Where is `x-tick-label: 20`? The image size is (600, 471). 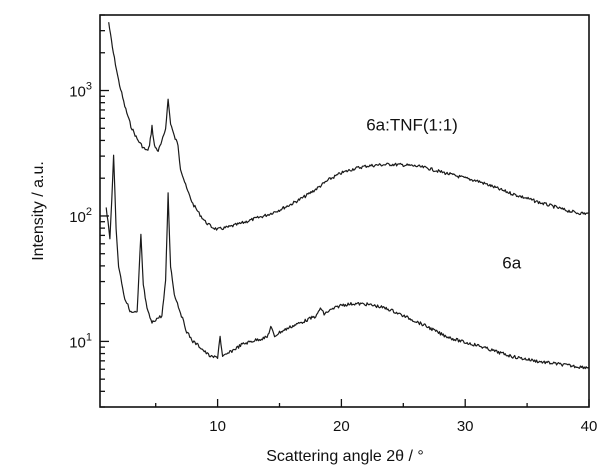 x-tick-label: 20 is located at coordinates (341, 426).